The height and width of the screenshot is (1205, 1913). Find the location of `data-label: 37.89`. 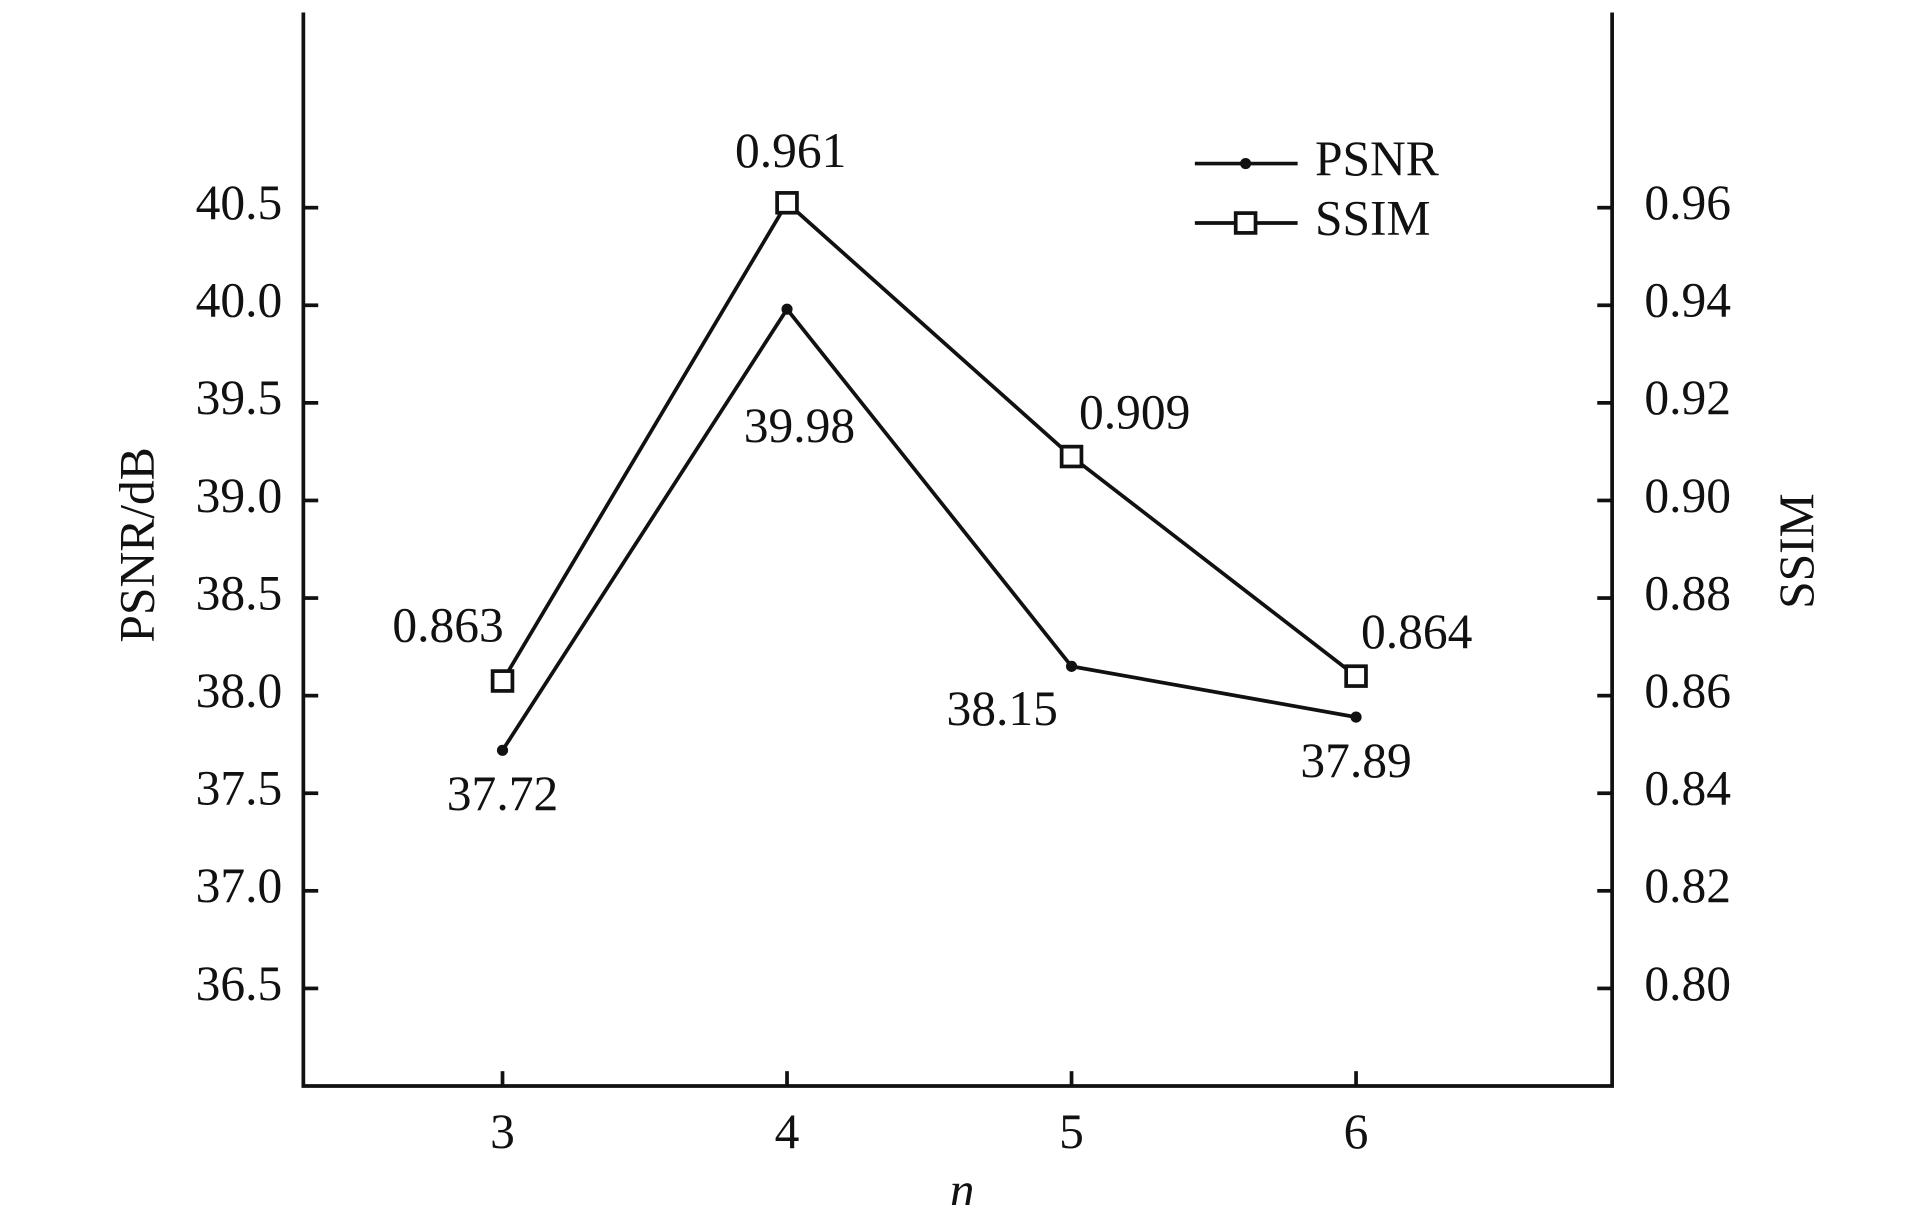

data-label: 37.89 is located at coordinates (1355, 760).